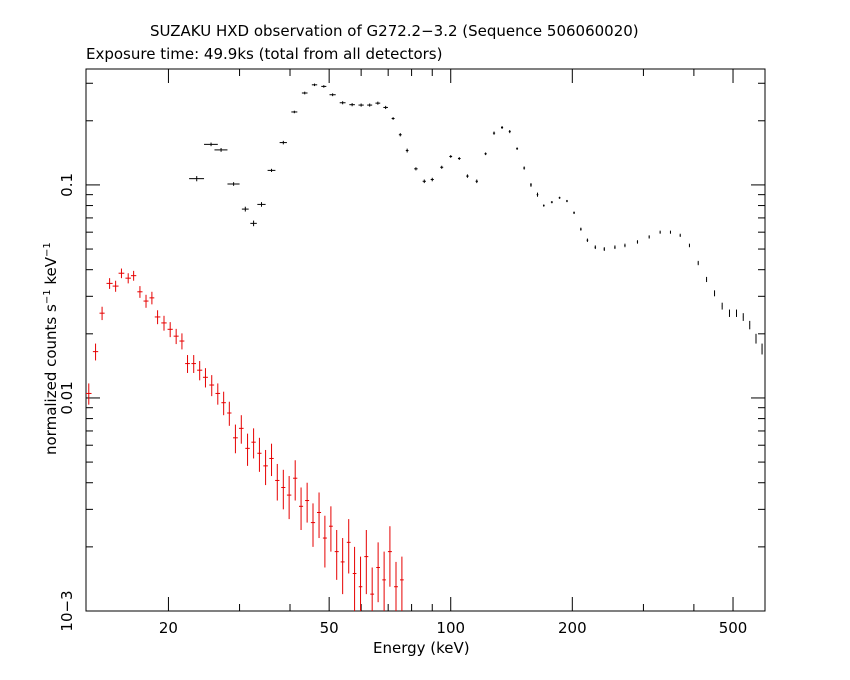 This screenshot has height=680, width=850. Describe the element at coordinates (450, 628) in the screenshot. I see `x-tick-label: 100` at that location.